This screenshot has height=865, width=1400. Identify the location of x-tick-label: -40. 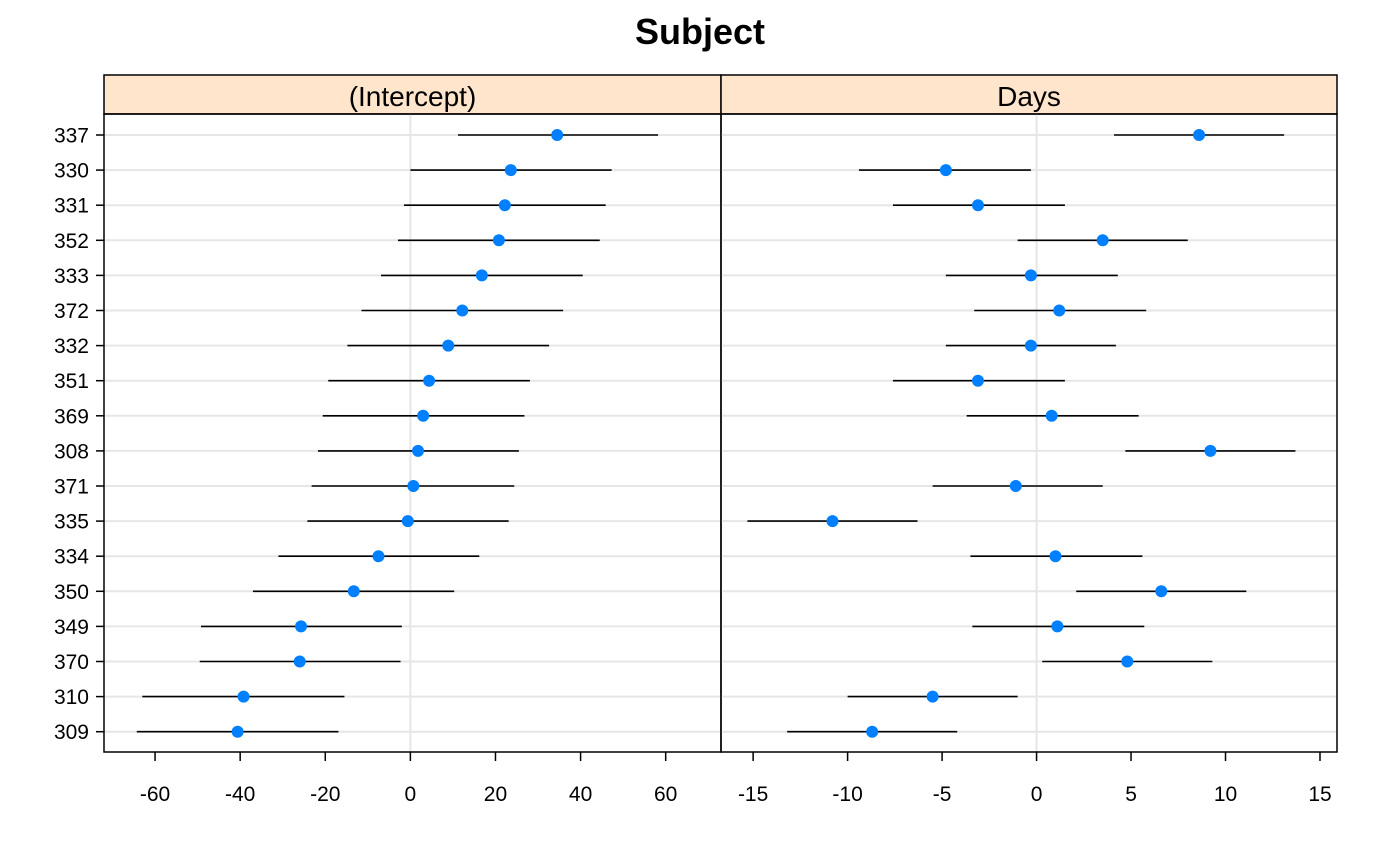
(240, 794).